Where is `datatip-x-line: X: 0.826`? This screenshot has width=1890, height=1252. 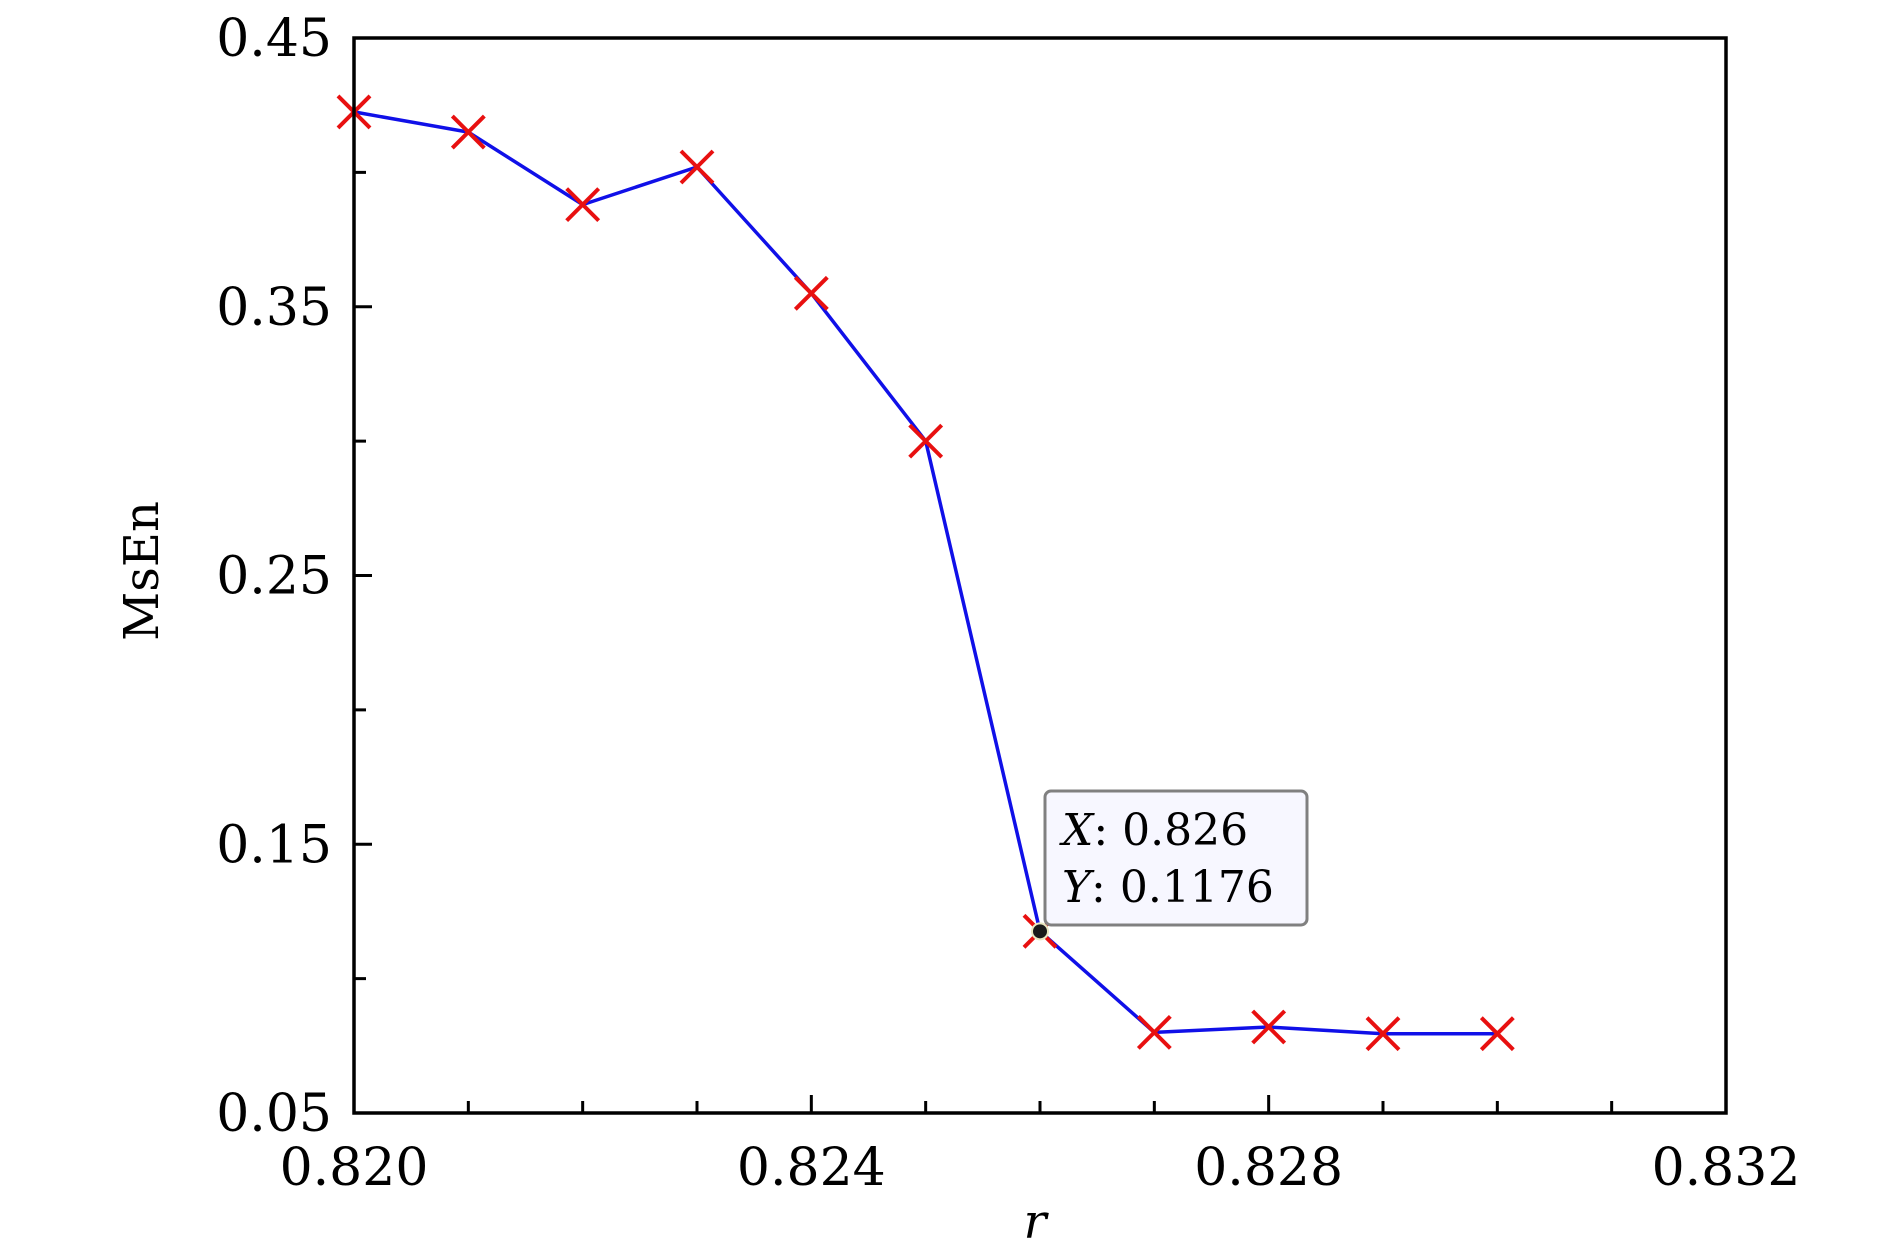 datatip-x-line: X: 0.826 is located at coordinates (1153, 830).